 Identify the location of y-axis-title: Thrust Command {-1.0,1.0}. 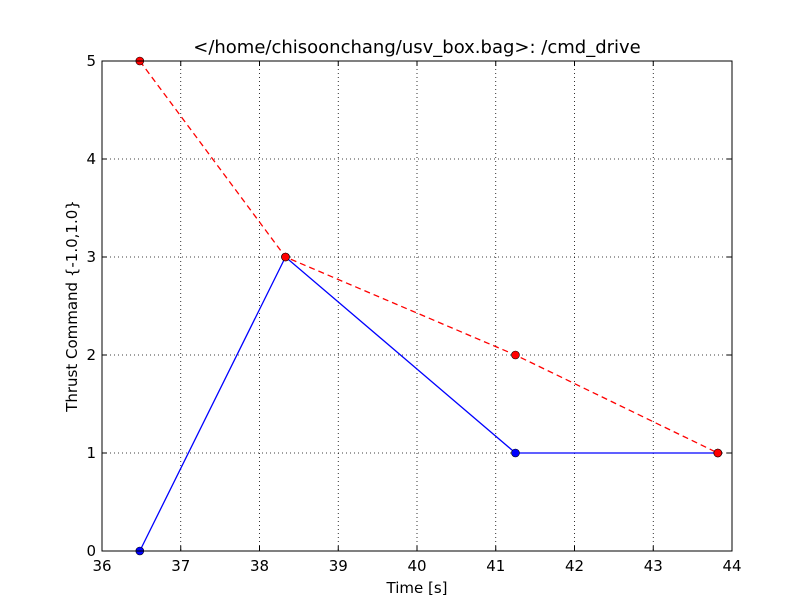
(72, 306).